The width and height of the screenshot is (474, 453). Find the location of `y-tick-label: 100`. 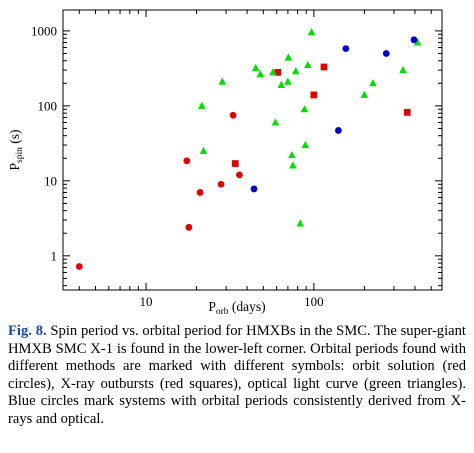

y-tick-label: 100 is located at coordinates (48, 105).